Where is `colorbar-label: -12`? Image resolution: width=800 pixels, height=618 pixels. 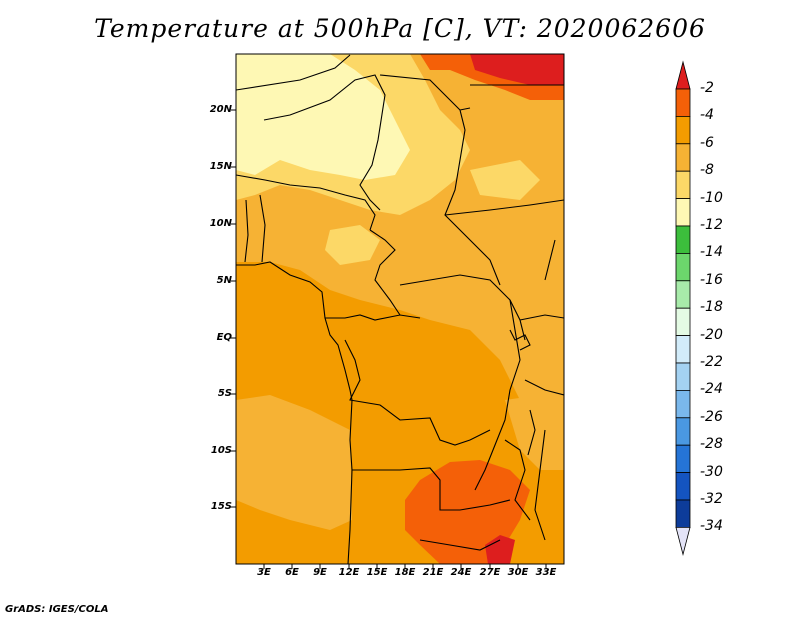
colorbar-label: -12 is located at coordinates (711, 225).